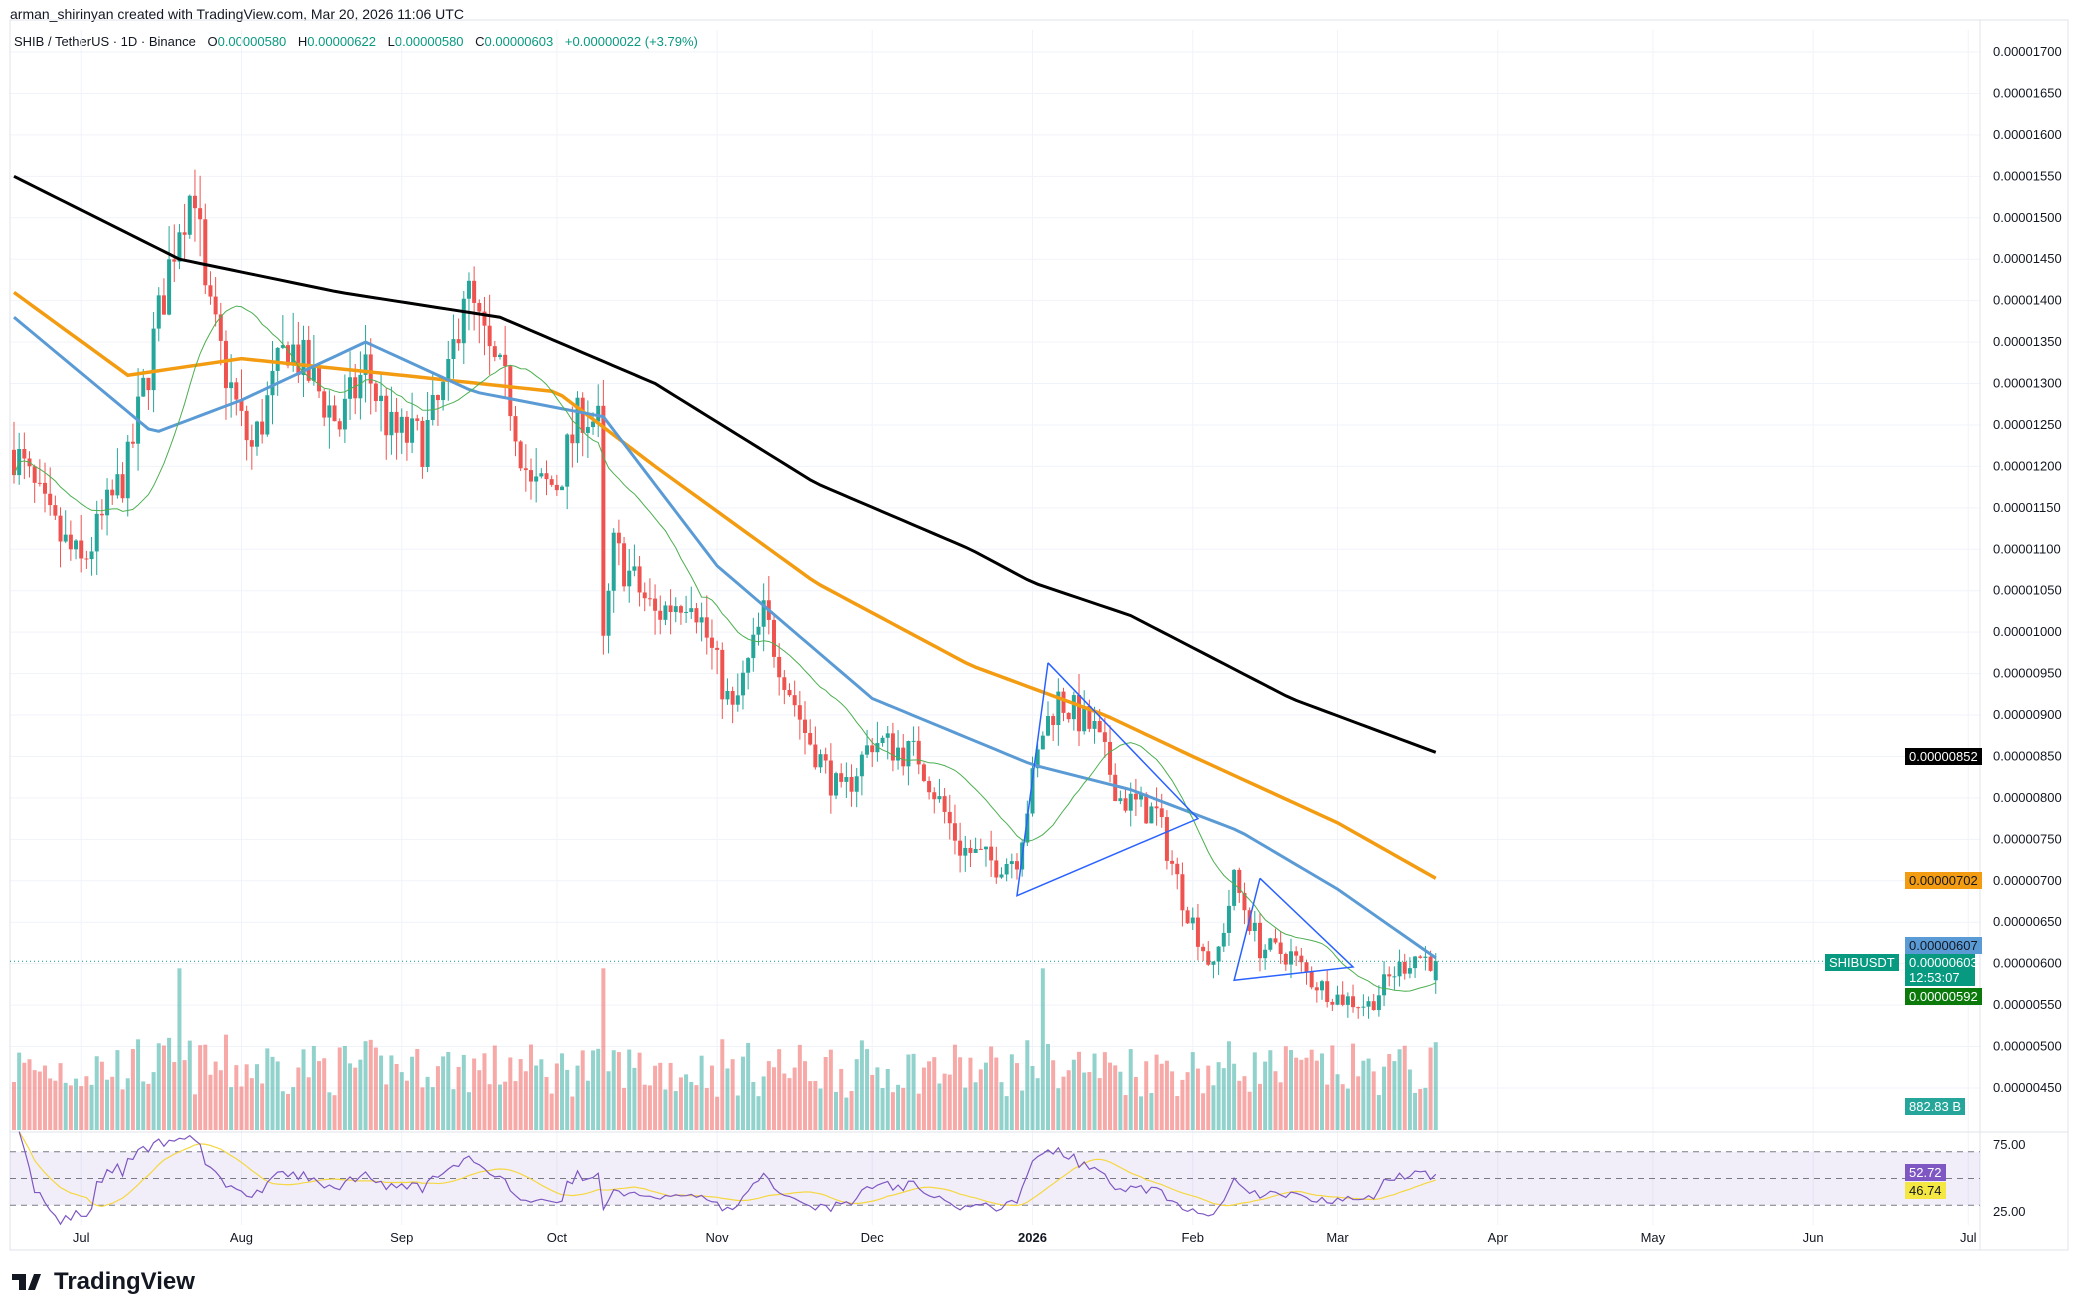 Image resolution: width=2078 pixels, height=1311 pixels. I want to click on time-tick-label: Mar, so click(1337, 1237).